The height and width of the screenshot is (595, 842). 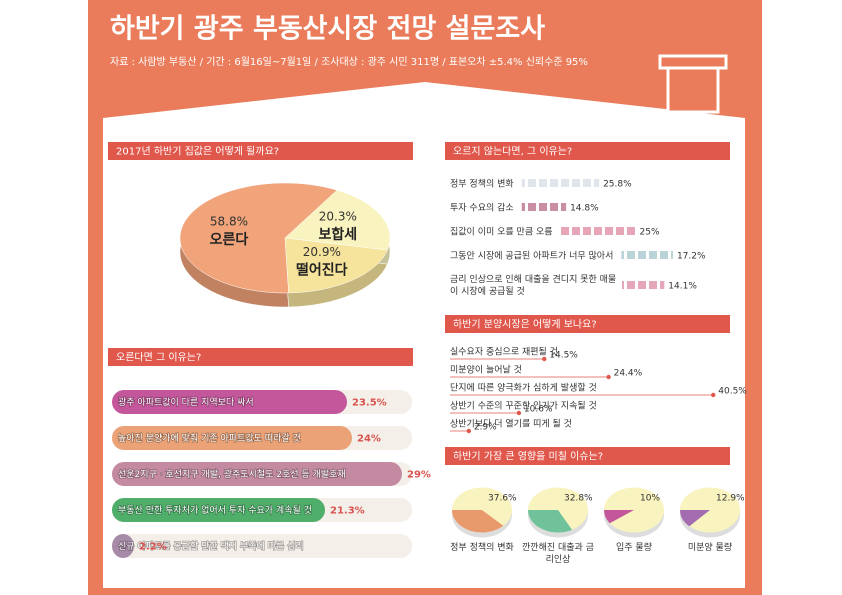 I want to click on value-label: 29%, so click(x=419, y=475).